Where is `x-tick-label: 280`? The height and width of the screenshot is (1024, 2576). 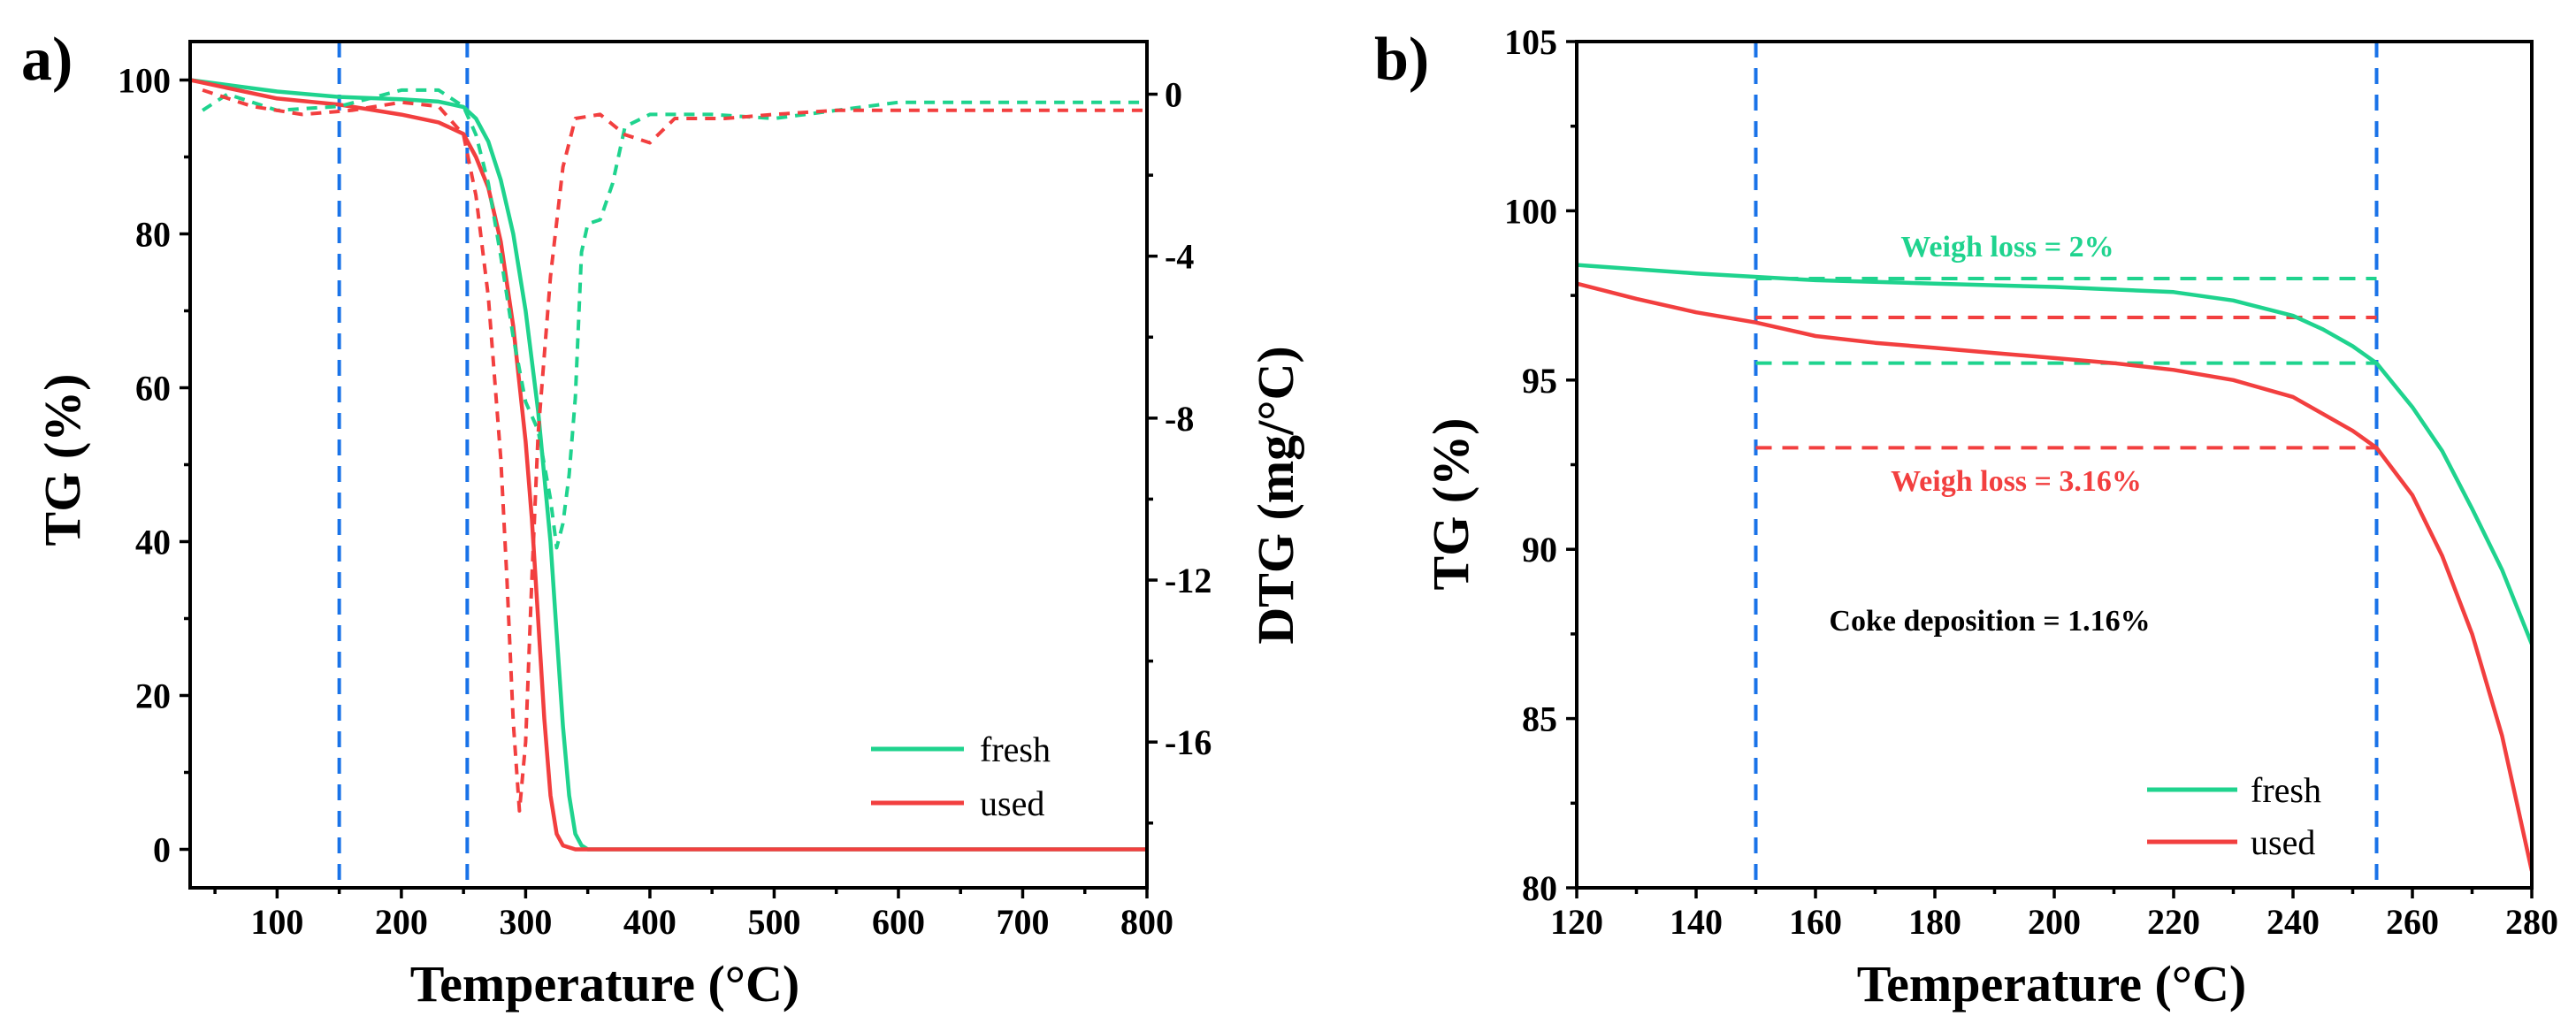 x-tick-label: 280 is located at coordinates (2532, 922).